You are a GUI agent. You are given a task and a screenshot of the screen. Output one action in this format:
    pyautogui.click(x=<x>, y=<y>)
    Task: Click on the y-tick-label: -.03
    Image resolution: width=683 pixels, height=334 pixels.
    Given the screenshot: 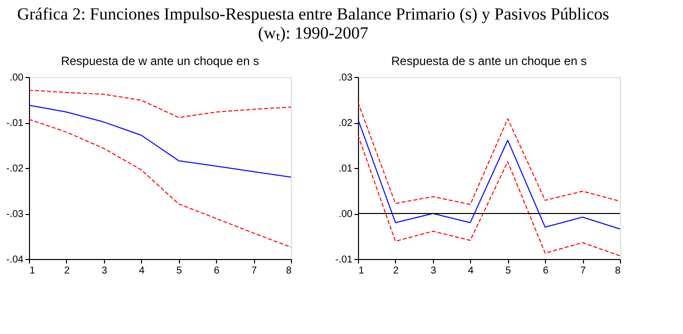 What is the action you would take?
    pyautogui.click(x=15, y=214)
    